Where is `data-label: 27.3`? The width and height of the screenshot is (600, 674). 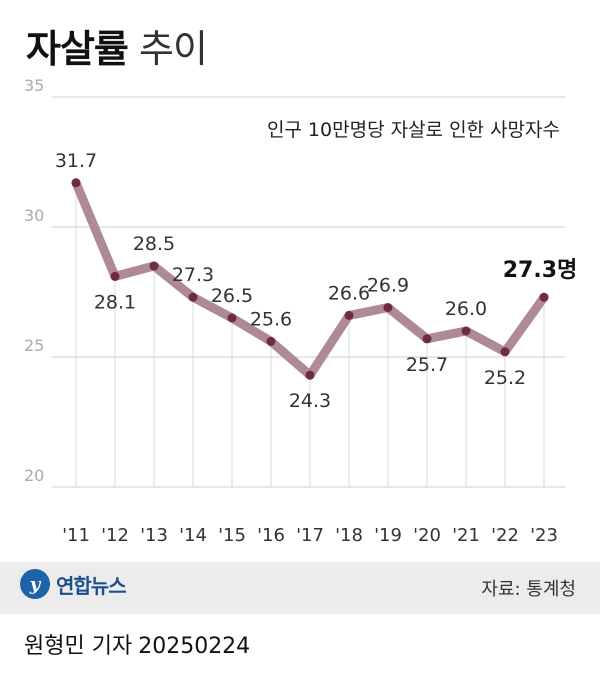 data-label: 27.3 is located at coordinates (193, 275).